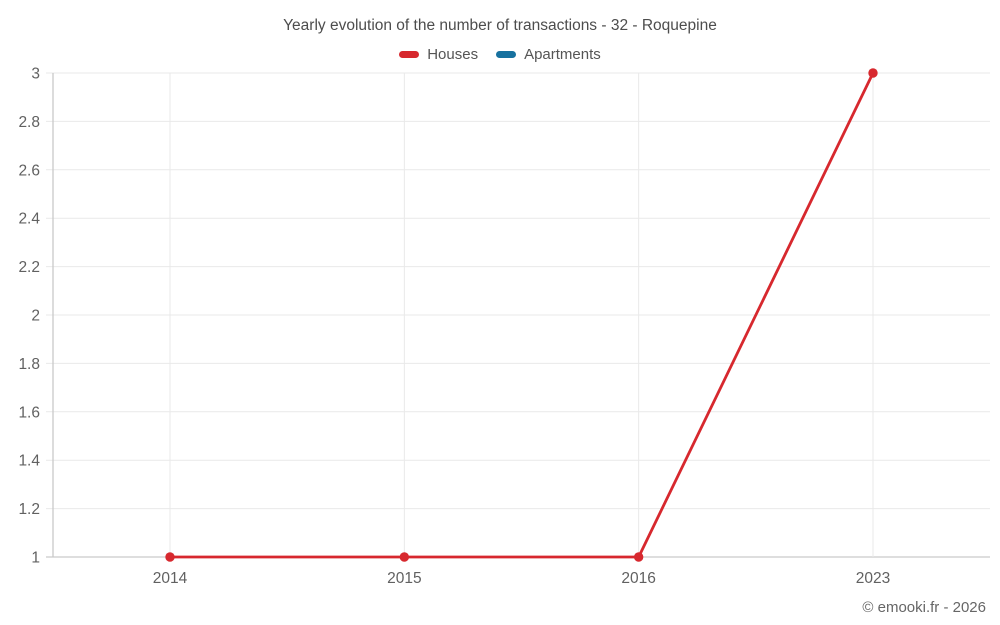 This screenshot has width=1000, height=625. I want to click on y-tick-label: 2.6, so click(29, 170).